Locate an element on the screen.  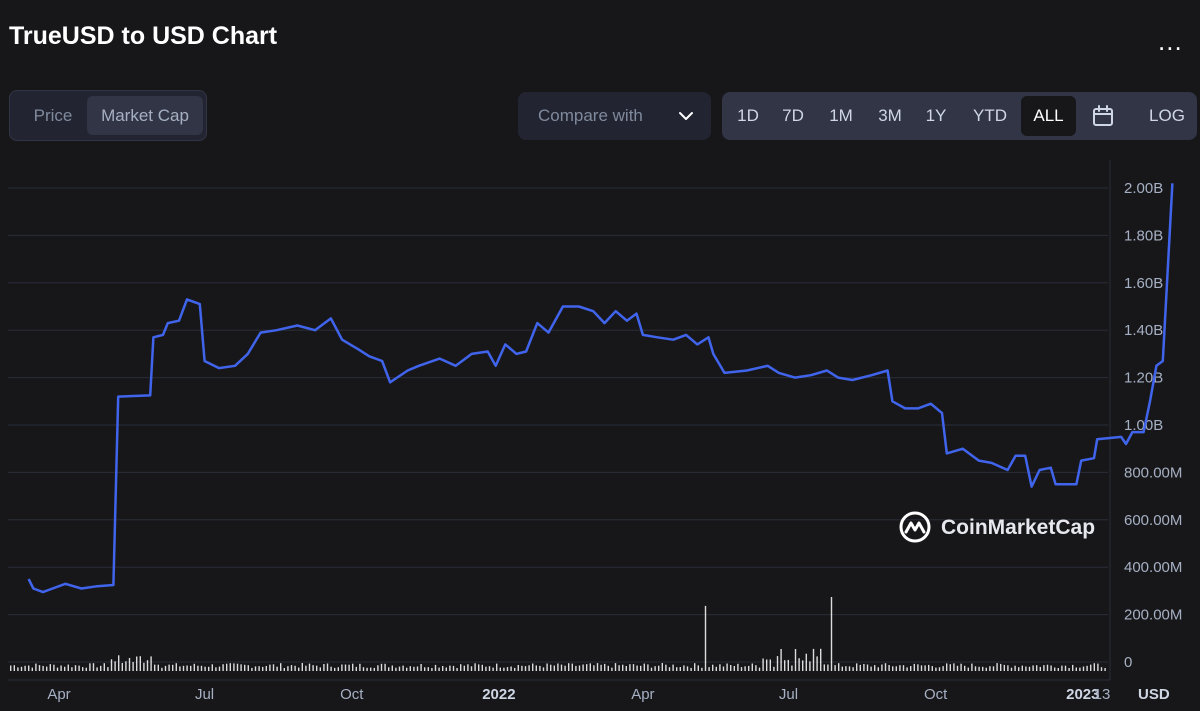
x-tick-label: 2022 is located at coordinates (498, 694).